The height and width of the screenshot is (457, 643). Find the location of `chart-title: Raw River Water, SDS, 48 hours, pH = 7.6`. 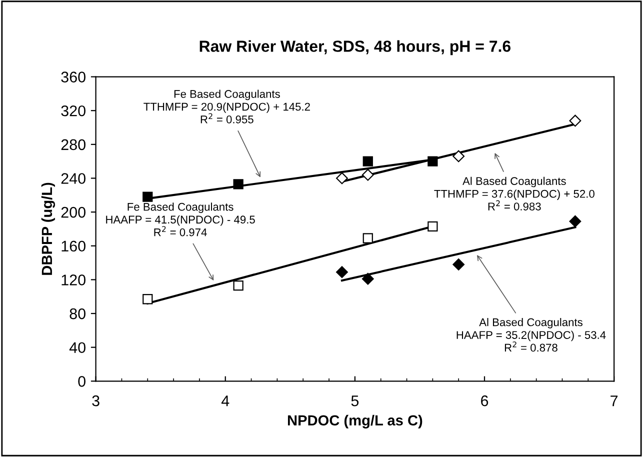

chart-title: Raw River Water, SDS, 48 hours, pH = 7.6 is located at coordinates (355, 48).